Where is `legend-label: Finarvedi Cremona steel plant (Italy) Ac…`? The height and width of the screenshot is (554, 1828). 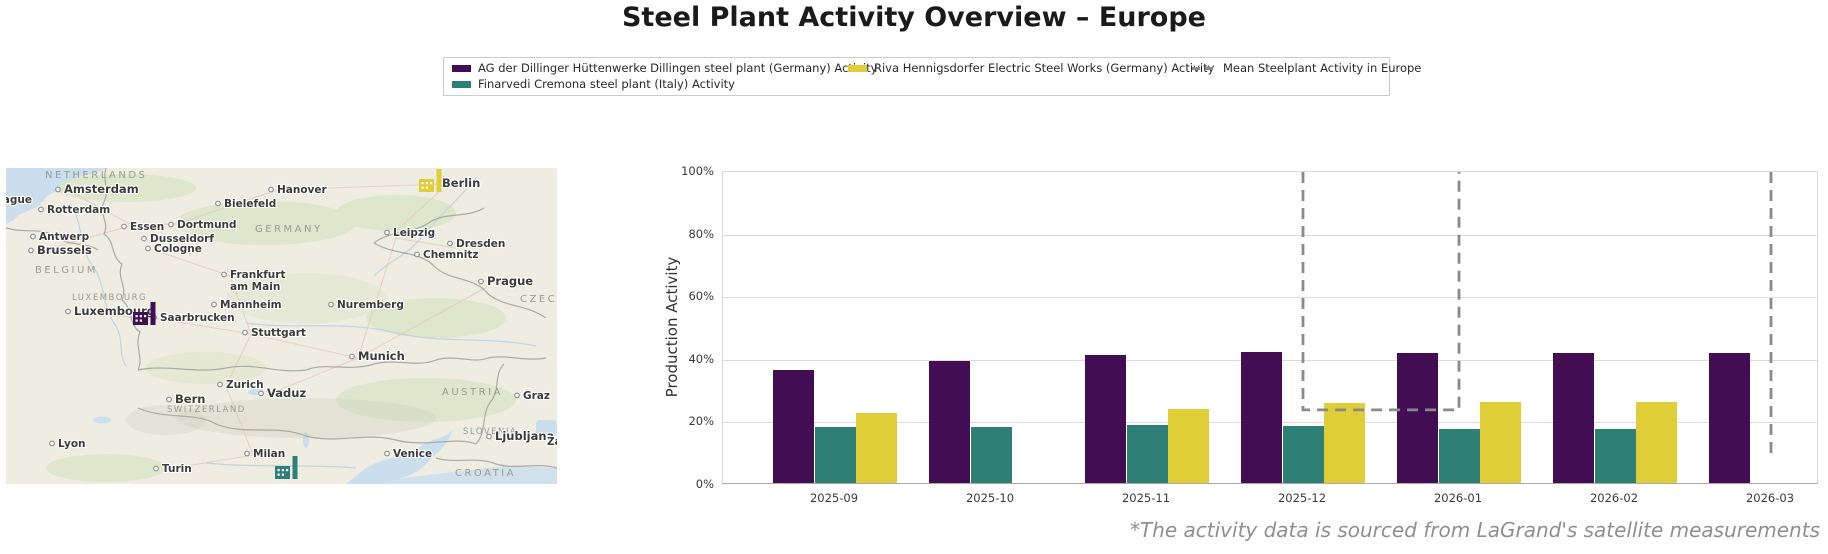
legend-label: Finarvedi Cremona steel plant (Italy) Ac… is located at coordinates (606, 84).